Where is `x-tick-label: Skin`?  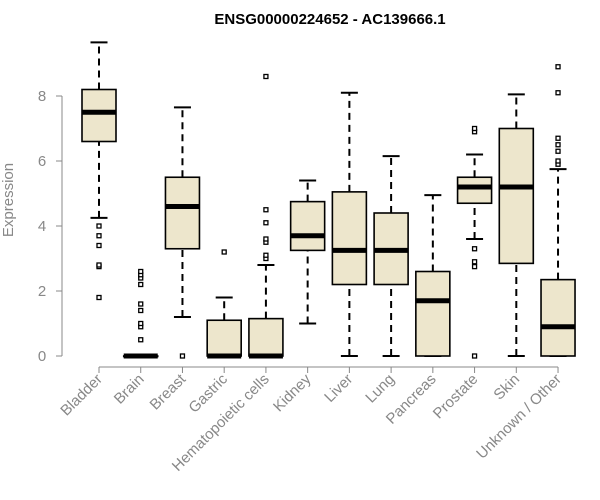
x-tick-label: Skin is located at coordinates (506, 387).